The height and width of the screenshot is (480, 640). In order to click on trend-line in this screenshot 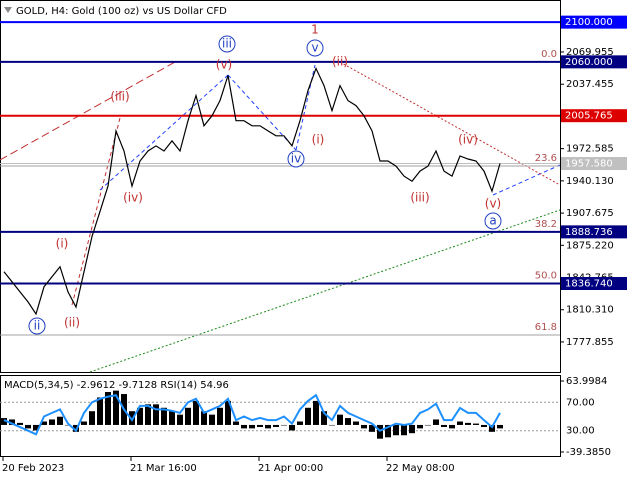, I will do `click(88, 111)`.